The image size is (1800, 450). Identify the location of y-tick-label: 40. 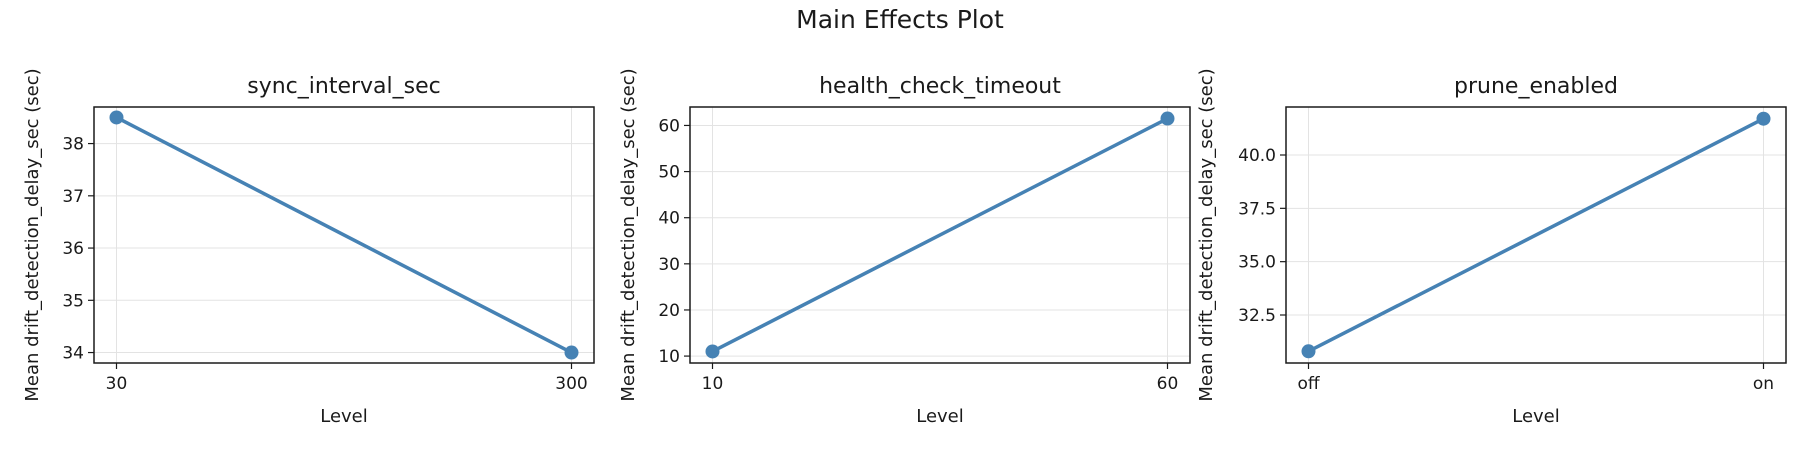
(669, 219).